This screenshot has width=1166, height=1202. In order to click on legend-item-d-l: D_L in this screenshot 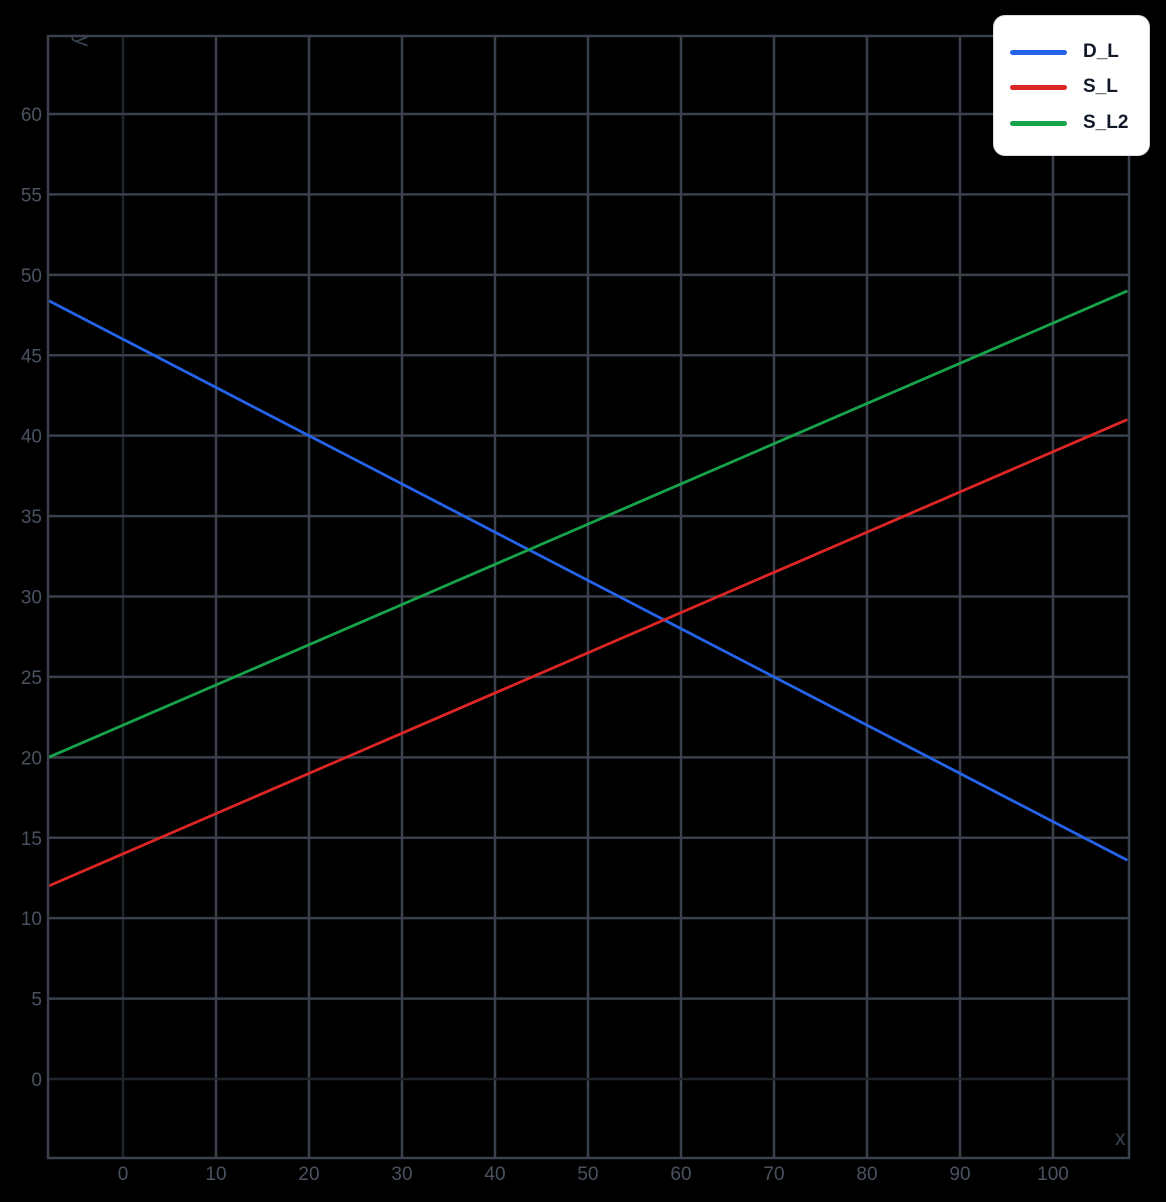, I will do `click(1064, 52)`.